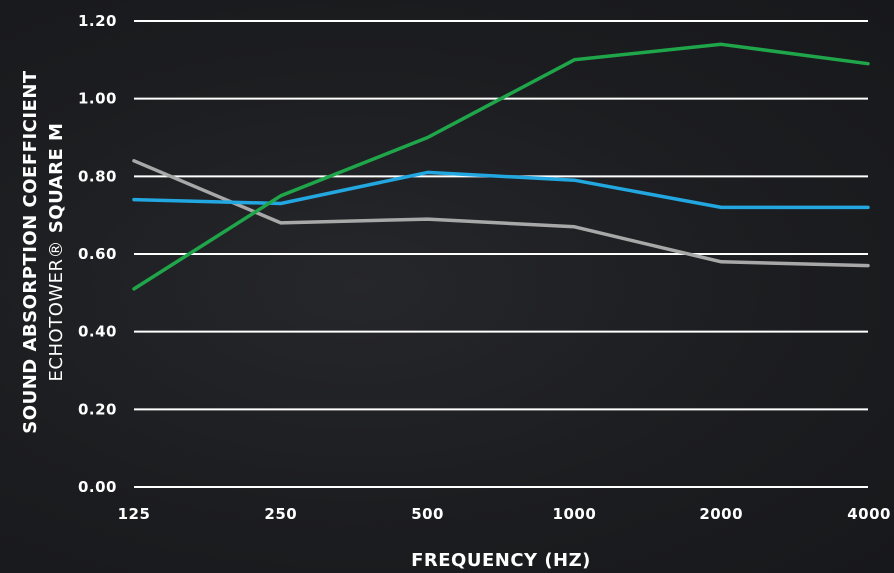 The width and height of the screenshot is (894, 573). What do you see at coordinates (504, 514) in the screenshot?
I see `x-tick-labels: 125 250 500 1000 2000 4000` at bounding box center [504, 514].